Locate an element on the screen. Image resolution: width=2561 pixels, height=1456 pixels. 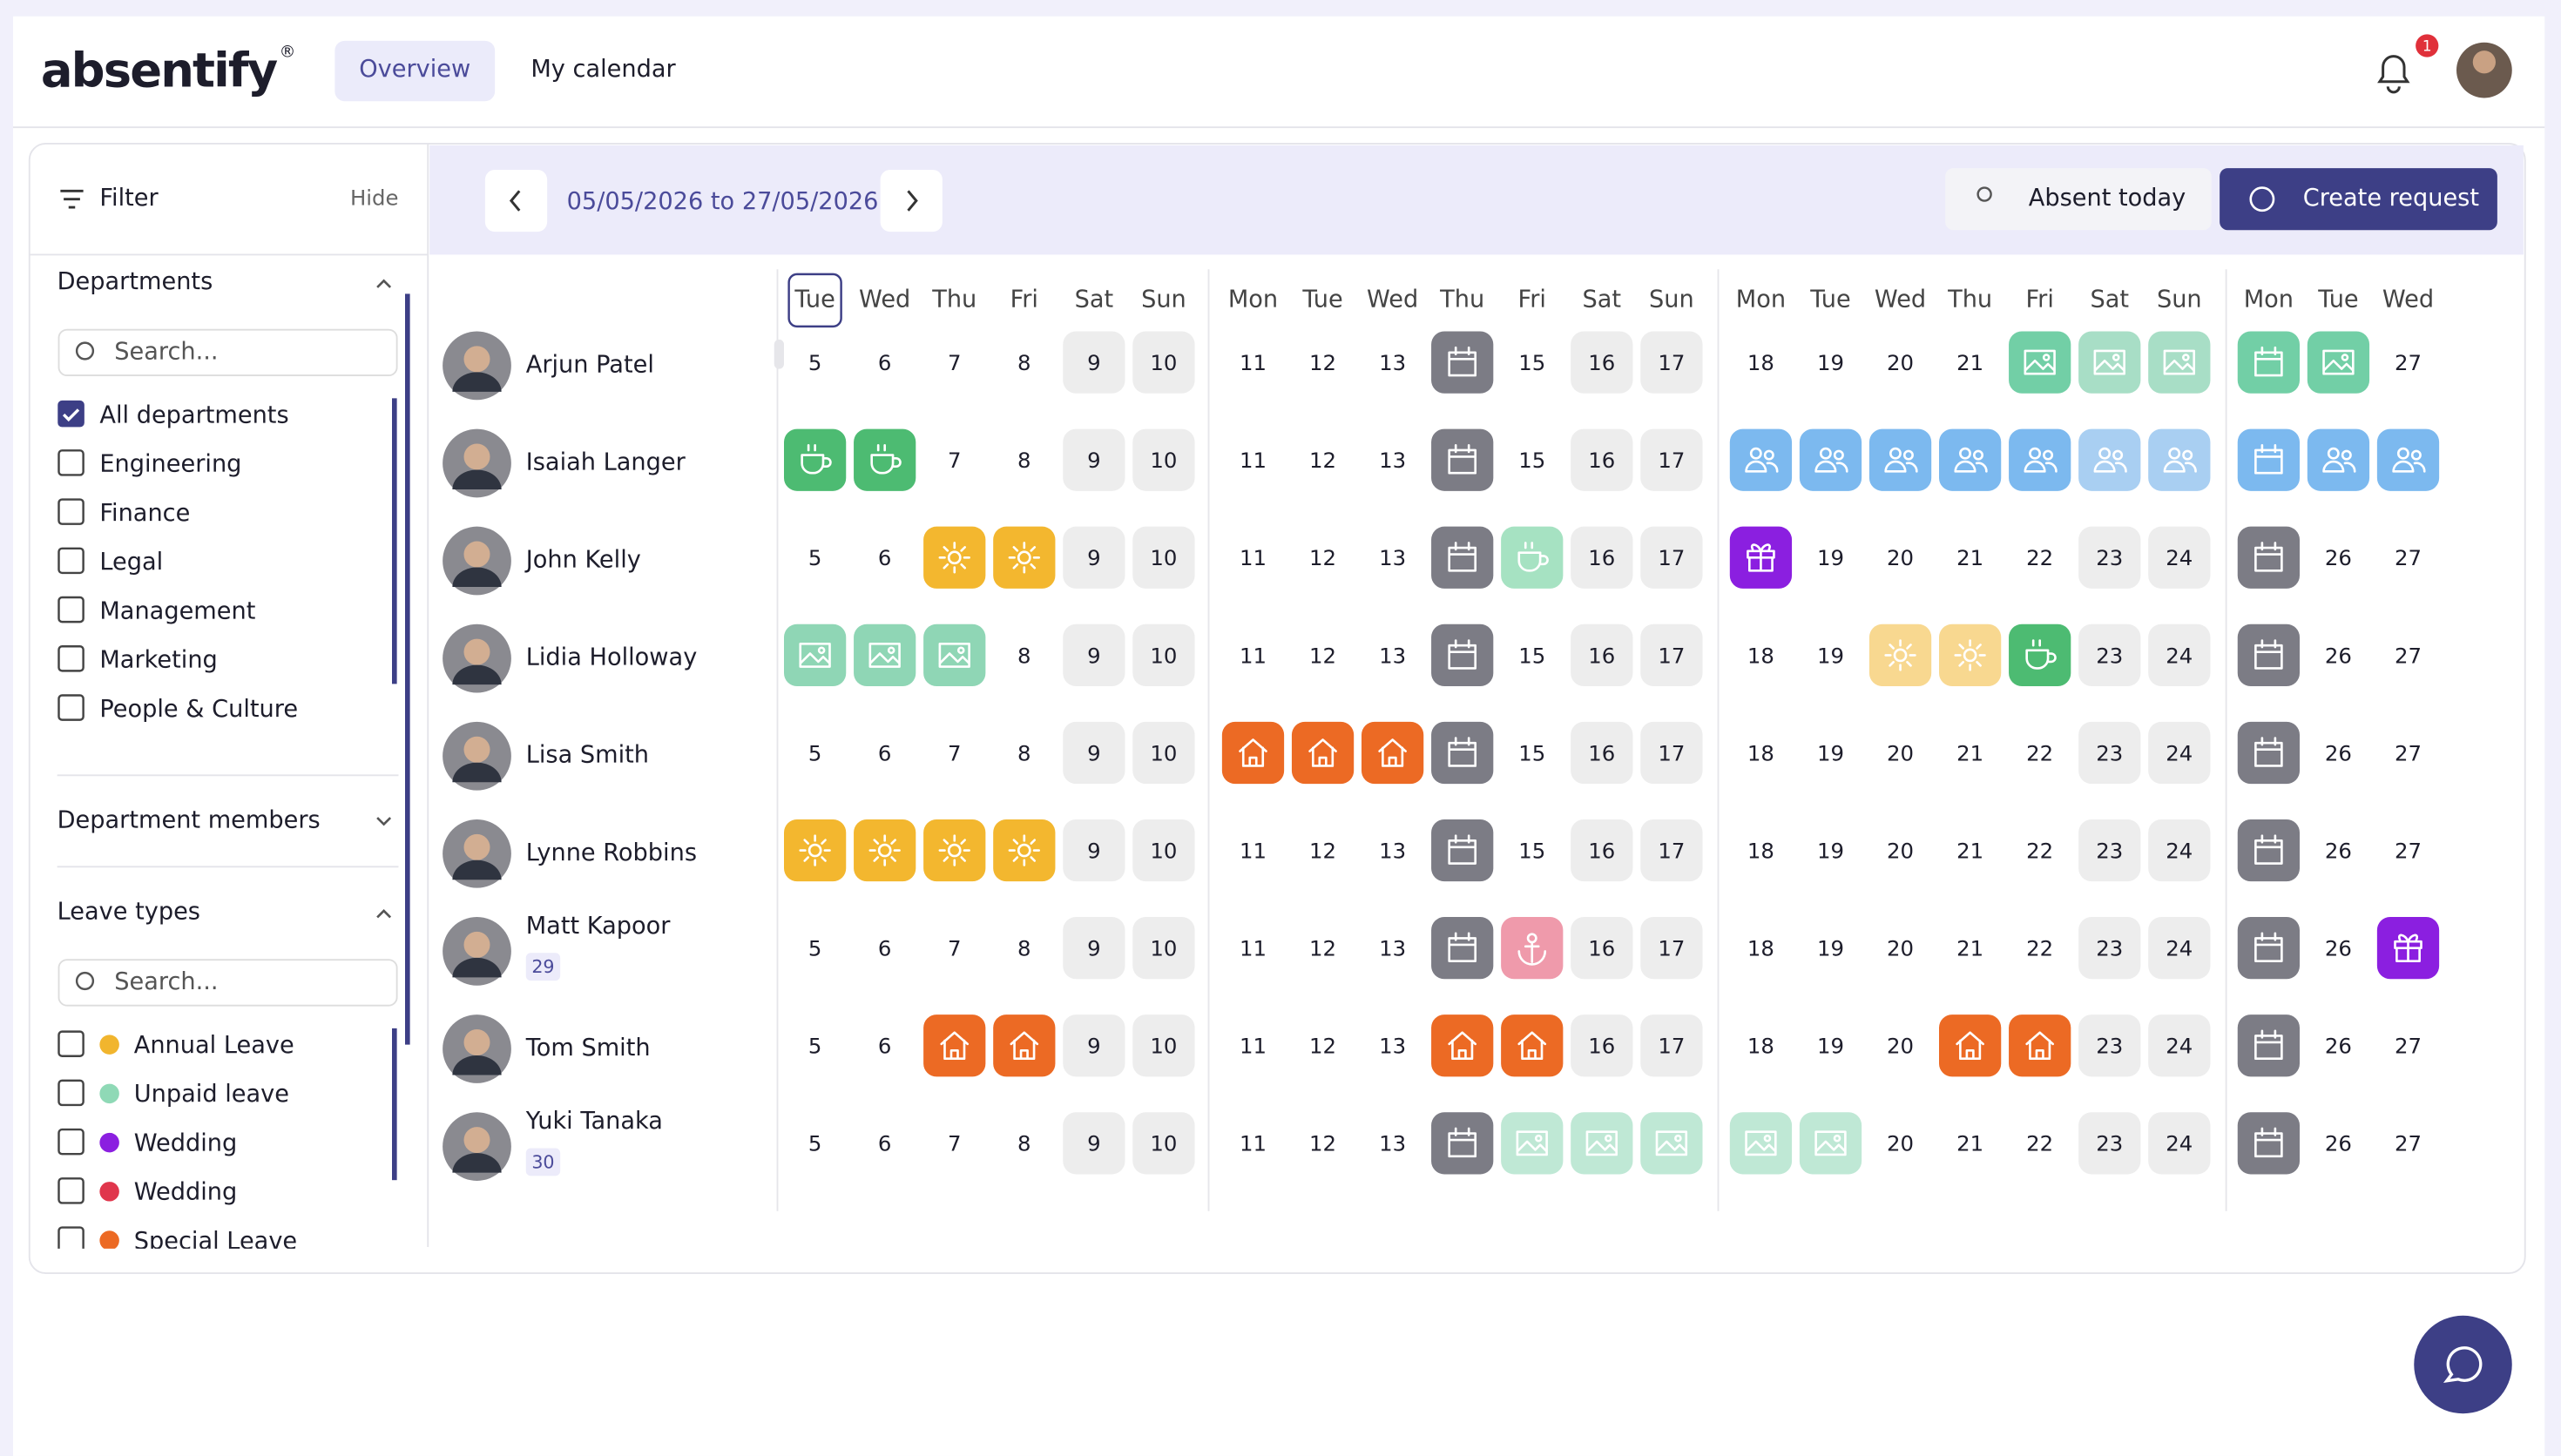
day: 16 is located at coordinates (1601, 948).